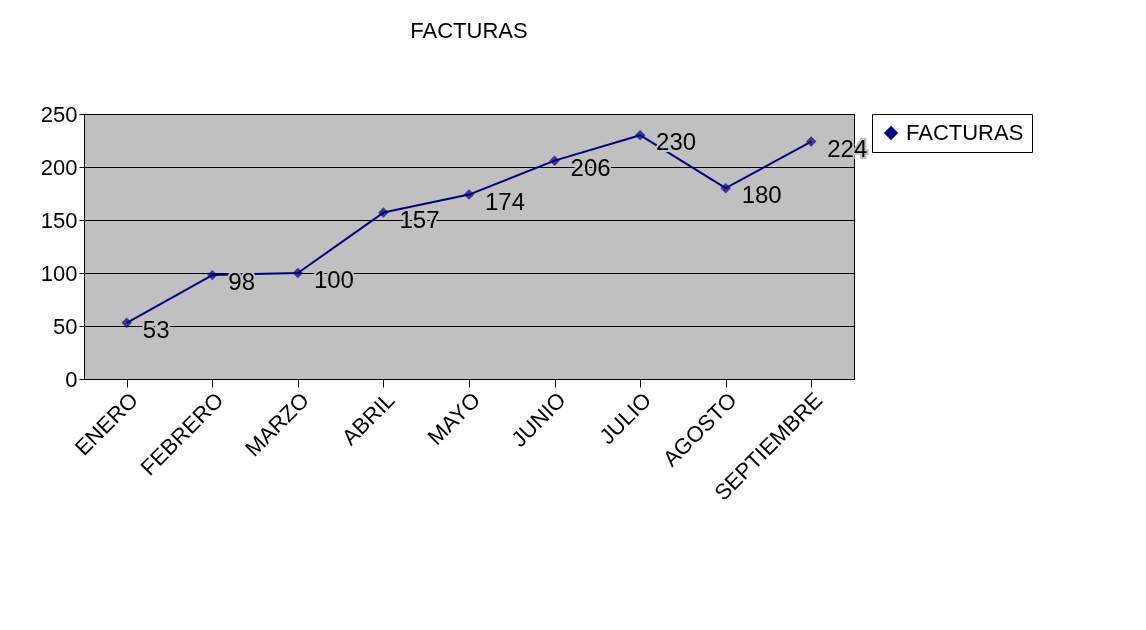 This screenshot has width=1146, height=630. I want to click on data-label: 98, so click(242, 282).